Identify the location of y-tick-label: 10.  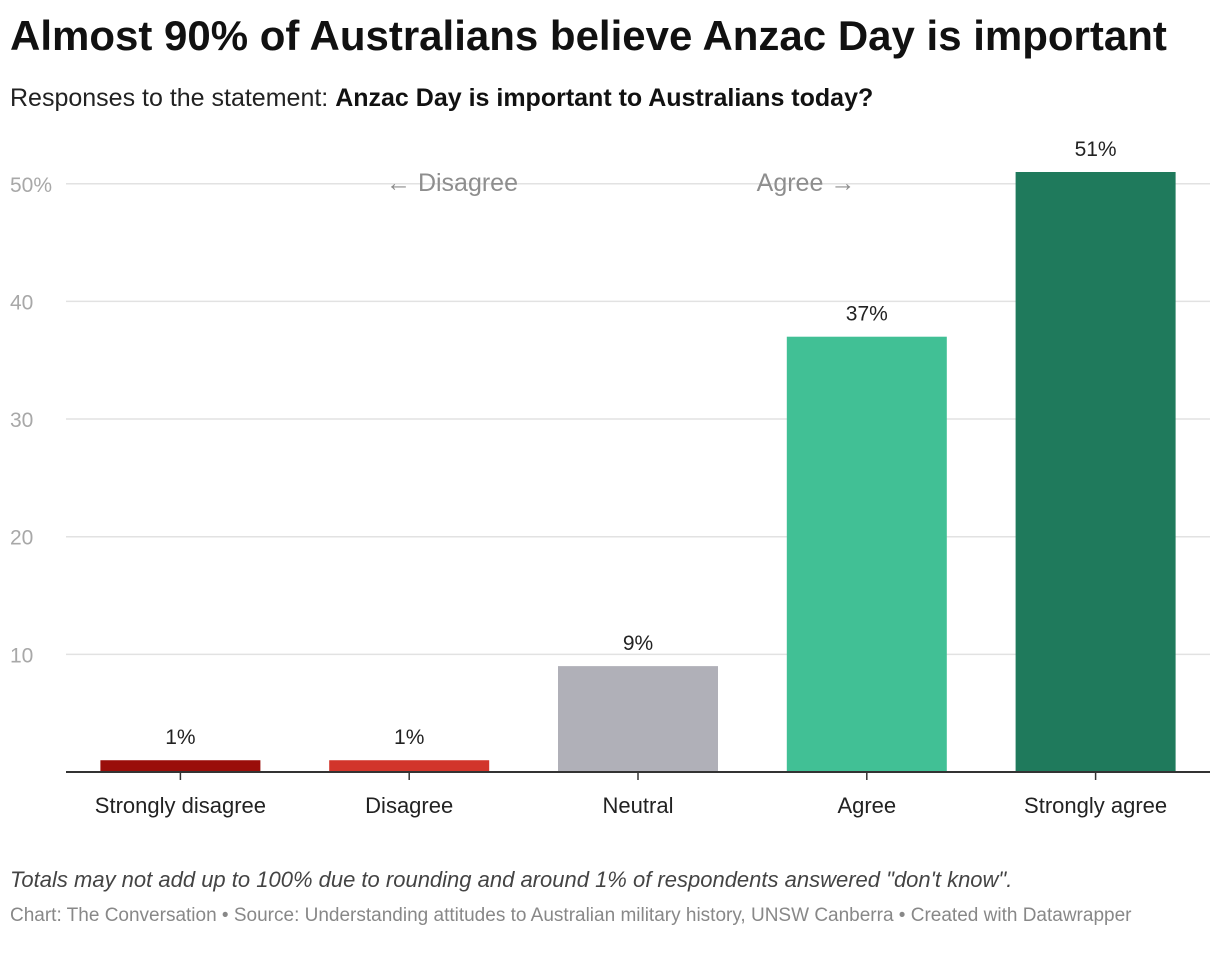
(21, 655).